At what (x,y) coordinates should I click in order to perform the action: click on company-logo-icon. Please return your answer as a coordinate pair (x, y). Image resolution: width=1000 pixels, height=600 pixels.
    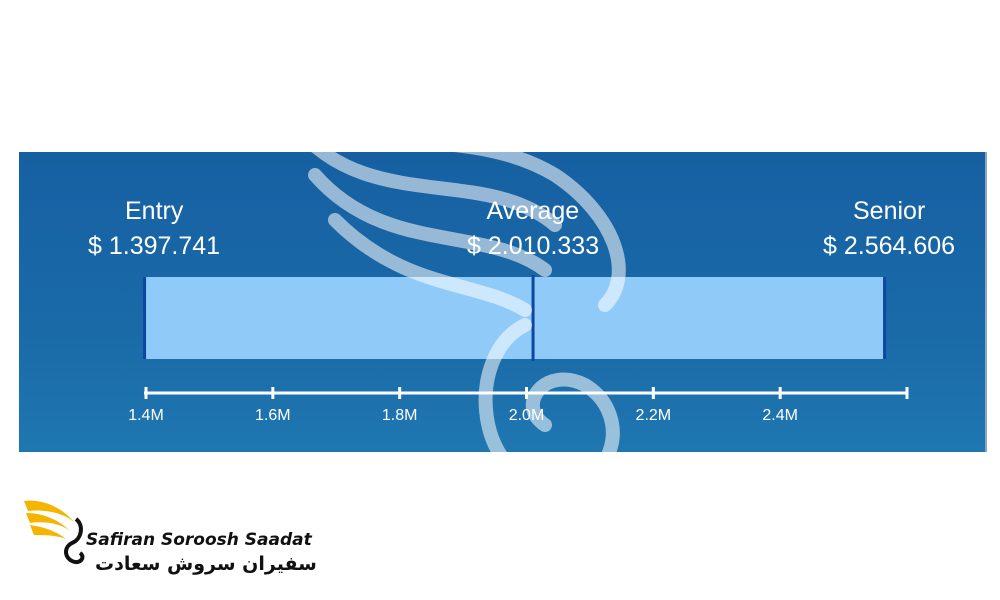
    Looking at the image, I should click on (54, 532).